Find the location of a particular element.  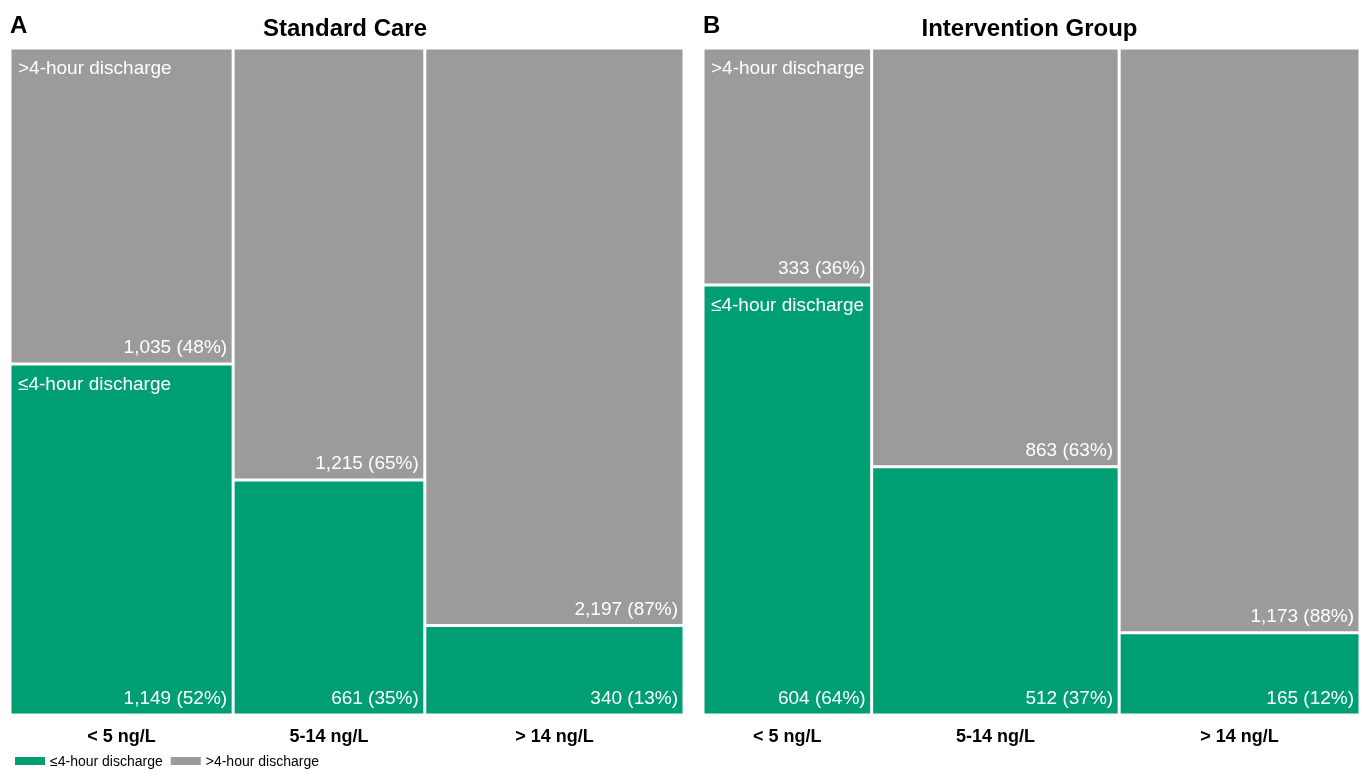

data-label: 661 (35%) is located at coordinates (375, 697).